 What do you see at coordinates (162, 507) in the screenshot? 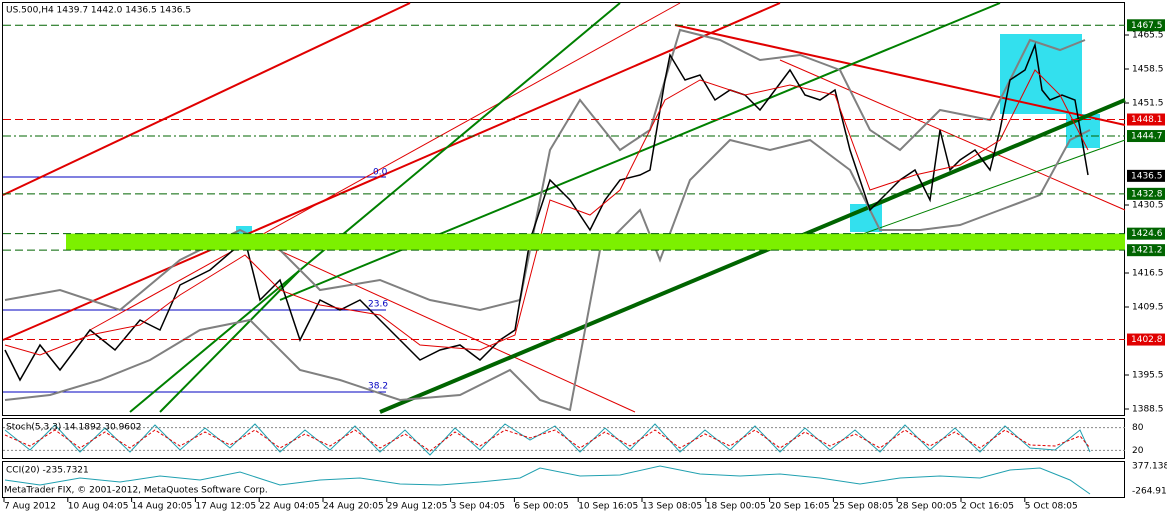
I see `time-label: 14 Aug 20:05` at bounding box center [162, 507].